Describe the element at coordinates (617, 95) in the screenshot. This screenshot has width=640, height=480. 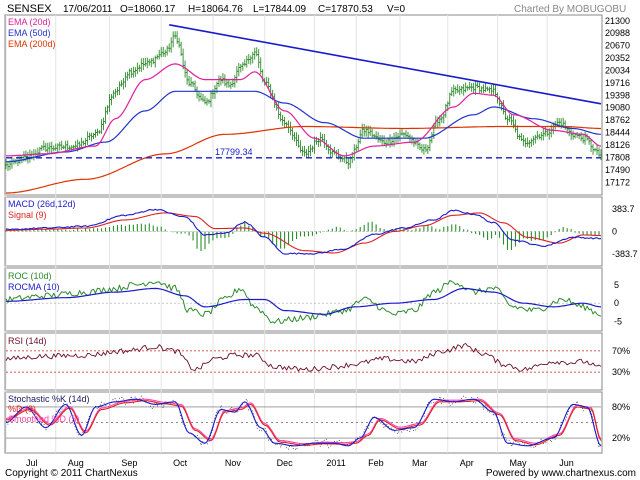
I see `price-y-tick-label: 19398` at that location.